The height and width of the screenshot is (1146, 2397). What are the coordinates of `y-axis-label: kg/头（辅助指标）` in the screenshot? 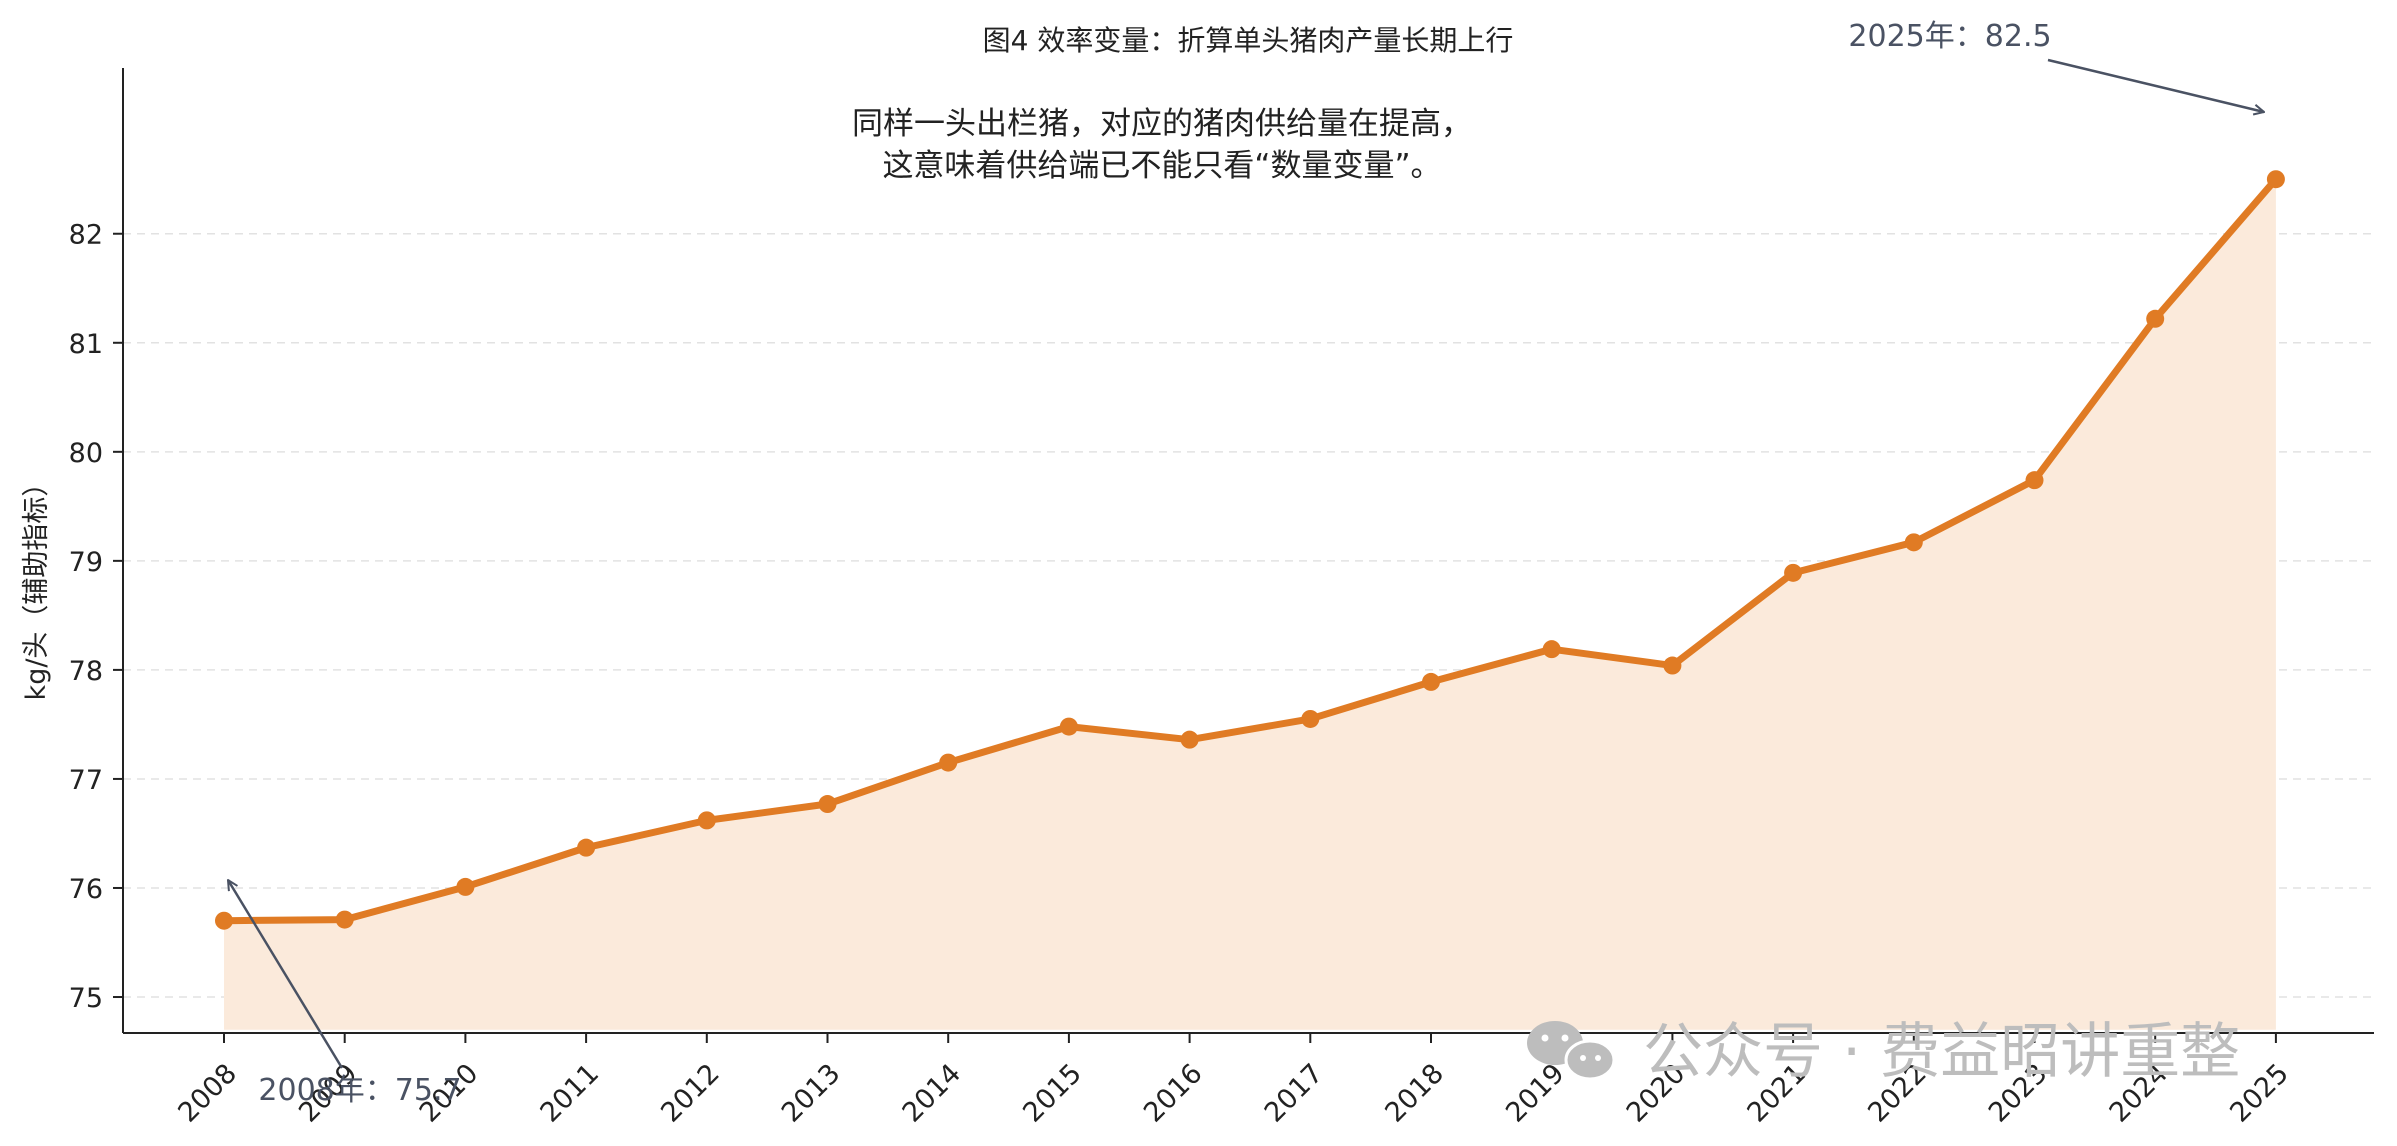 It's located at (36, 585).